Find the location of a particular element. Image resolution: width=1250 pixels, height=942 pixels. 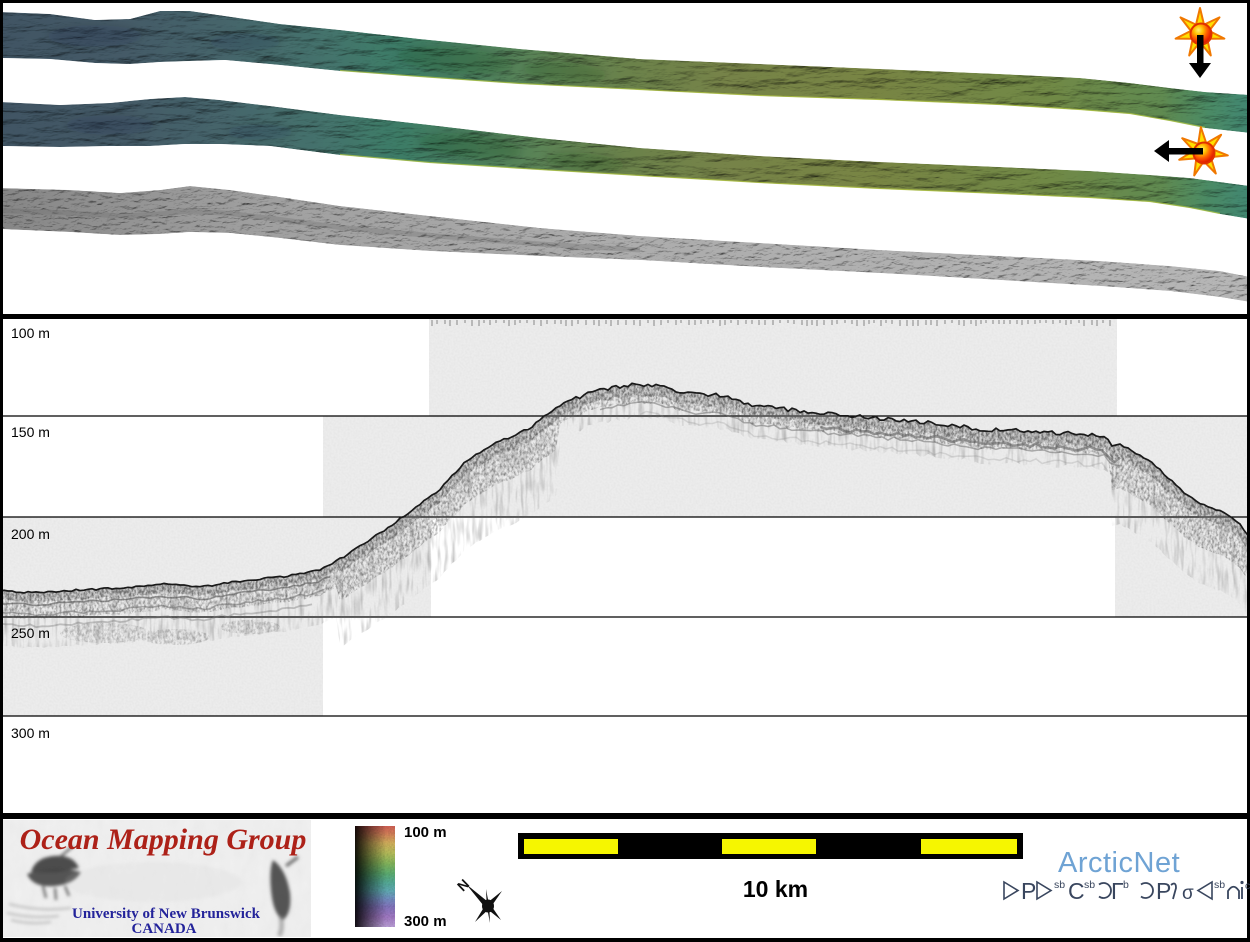

svg-text: c is located at coordinates (1247, 886).